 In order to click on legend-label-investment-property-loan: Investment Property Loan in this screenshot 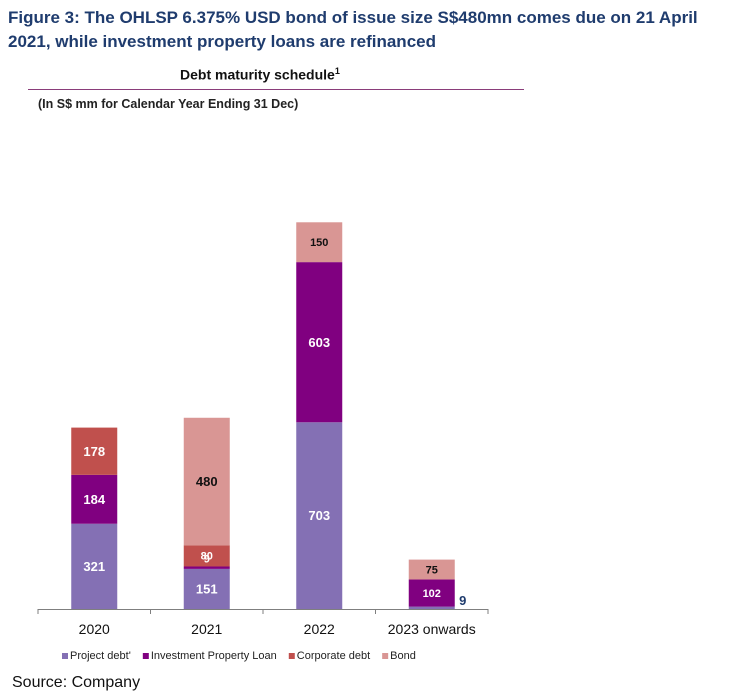, I will do `click(214, 656)`.